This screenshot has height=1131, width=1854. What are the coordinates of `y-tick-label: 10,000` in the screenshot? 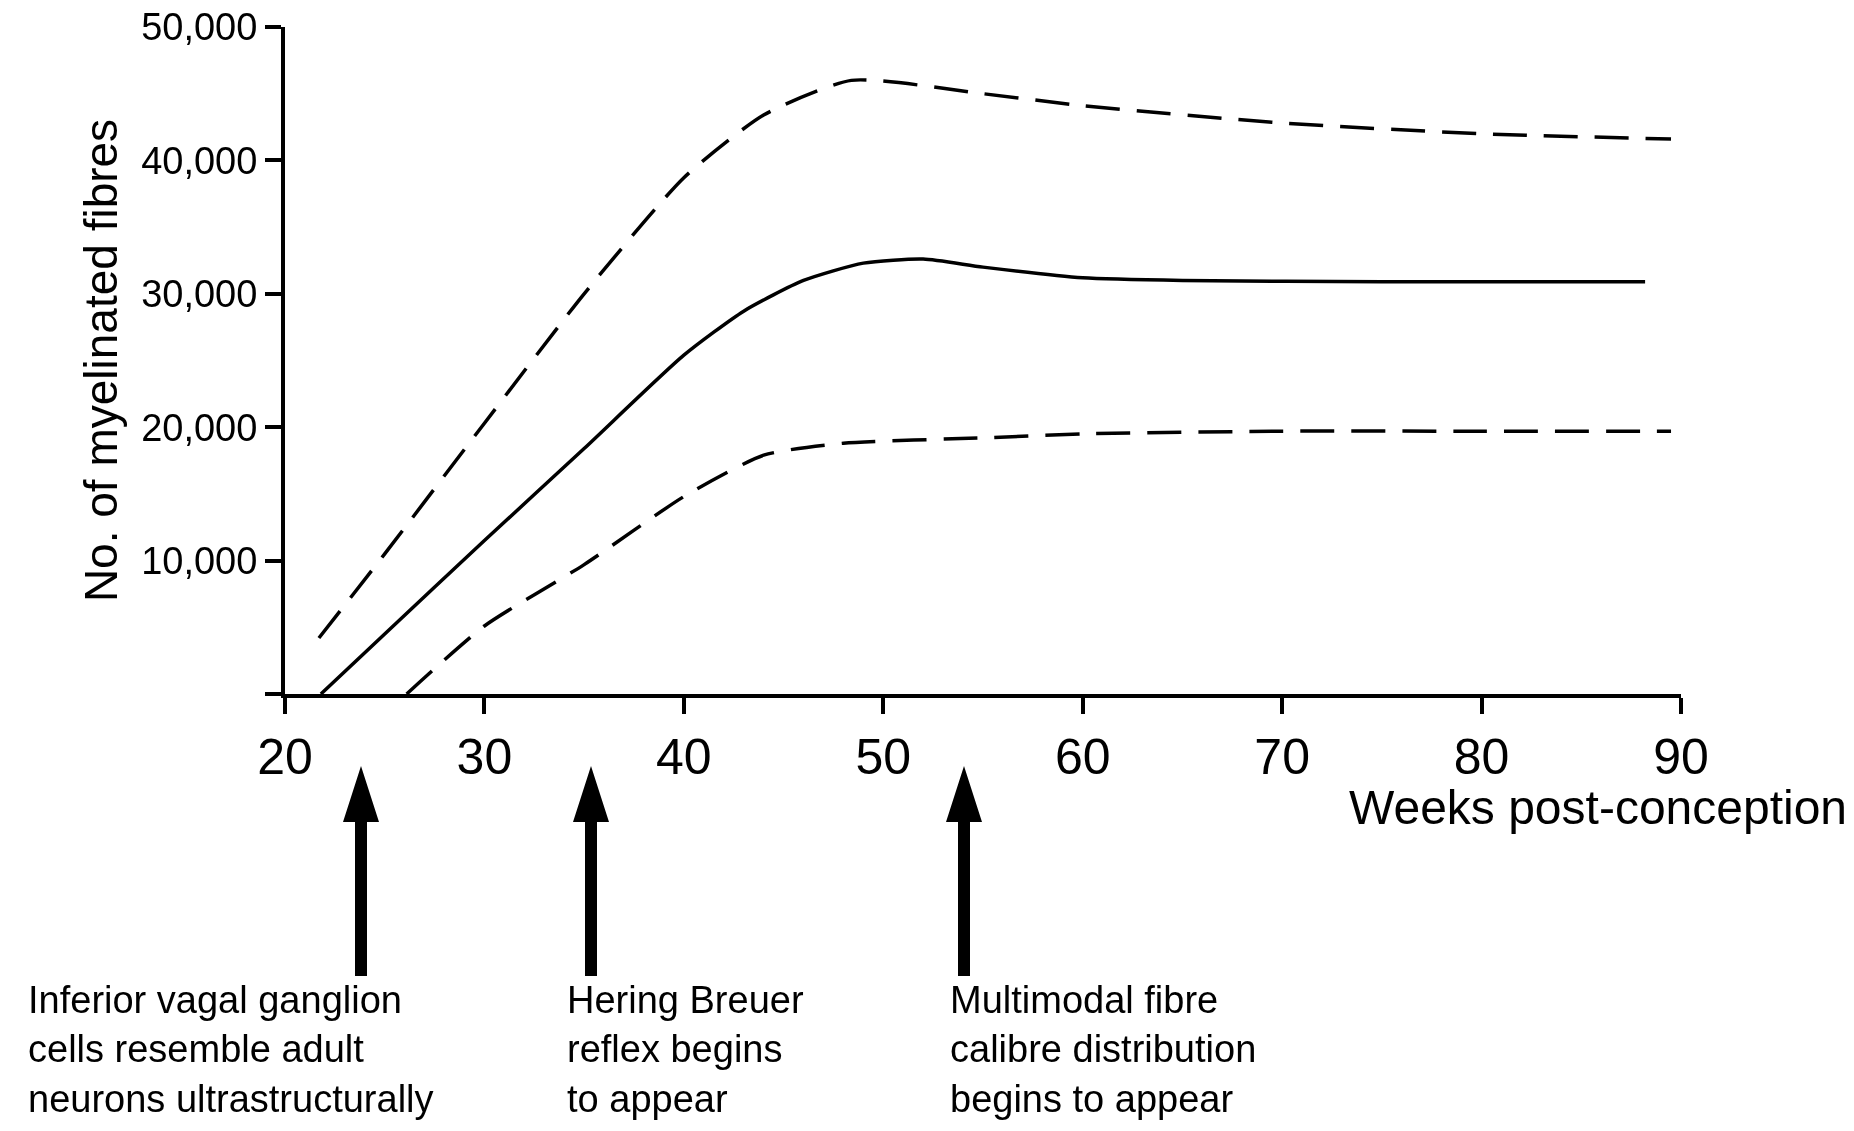 It's located at (199, 560).